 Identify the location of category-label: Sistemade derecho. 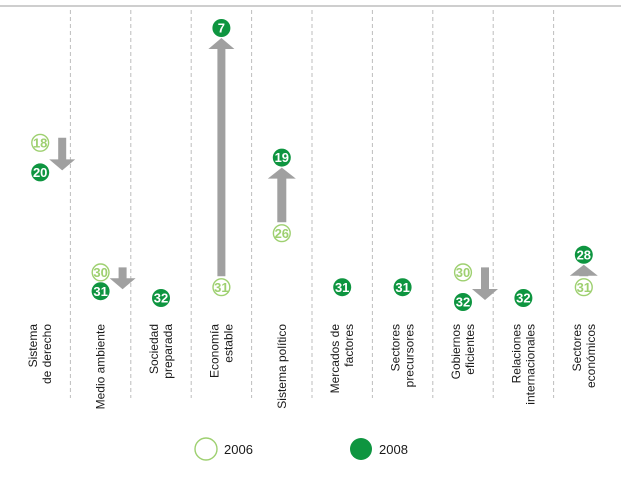
(40, 354).